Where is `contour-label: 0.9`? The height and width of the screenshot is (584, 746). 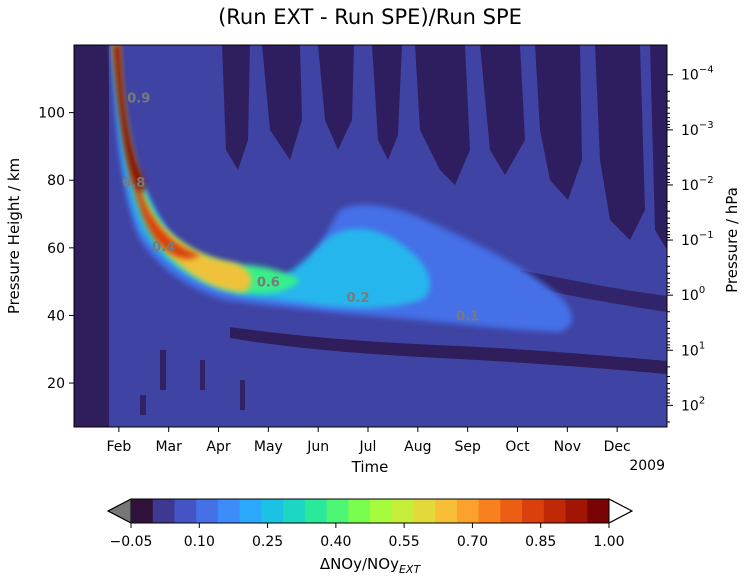 contour-label: 0.9 is located at coordinates (138, 98).